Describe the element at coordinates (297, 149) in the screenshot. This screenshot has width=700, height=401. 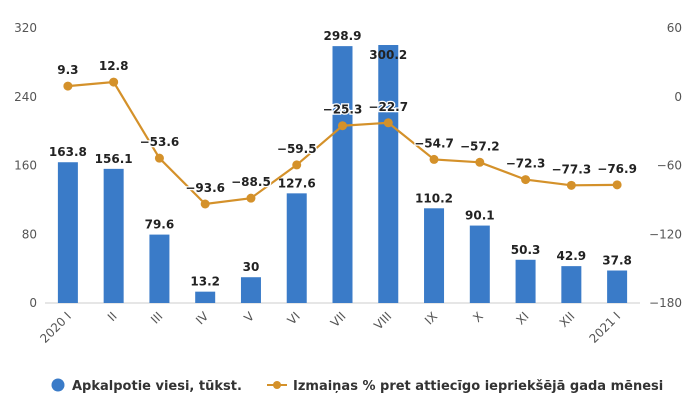
I see `line-value-label: −59.5` at that location.